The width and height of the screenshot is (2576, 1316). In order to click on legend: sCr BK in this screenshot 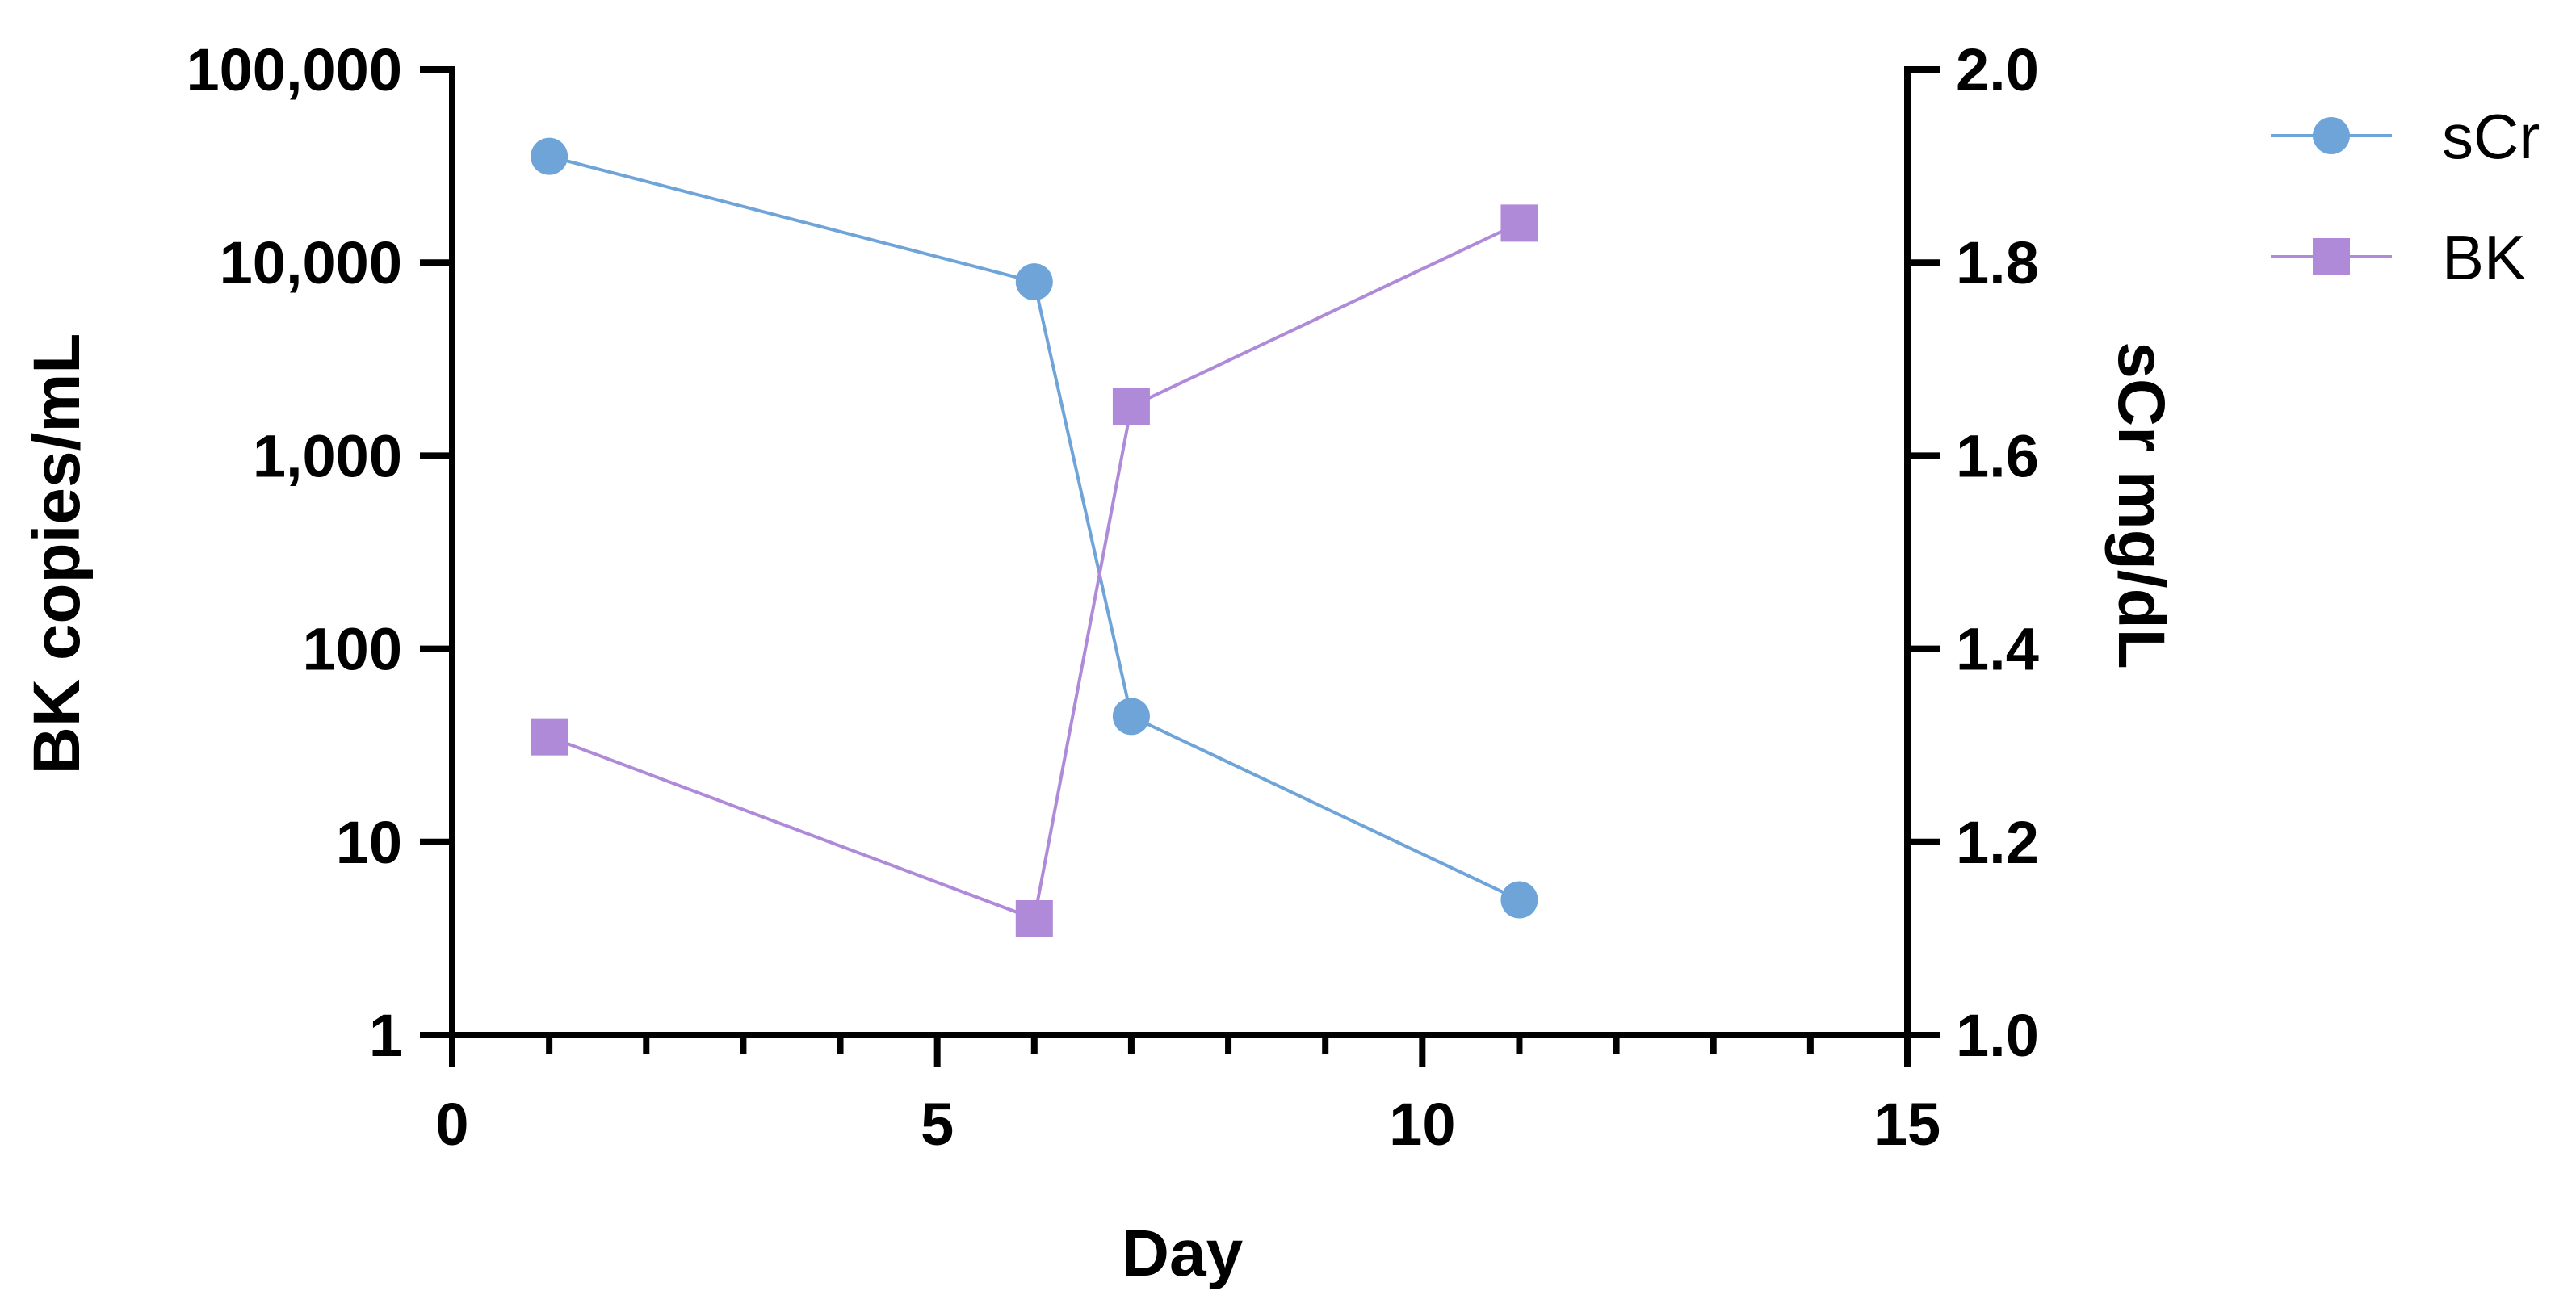, I will do `click(2405, 197)`.